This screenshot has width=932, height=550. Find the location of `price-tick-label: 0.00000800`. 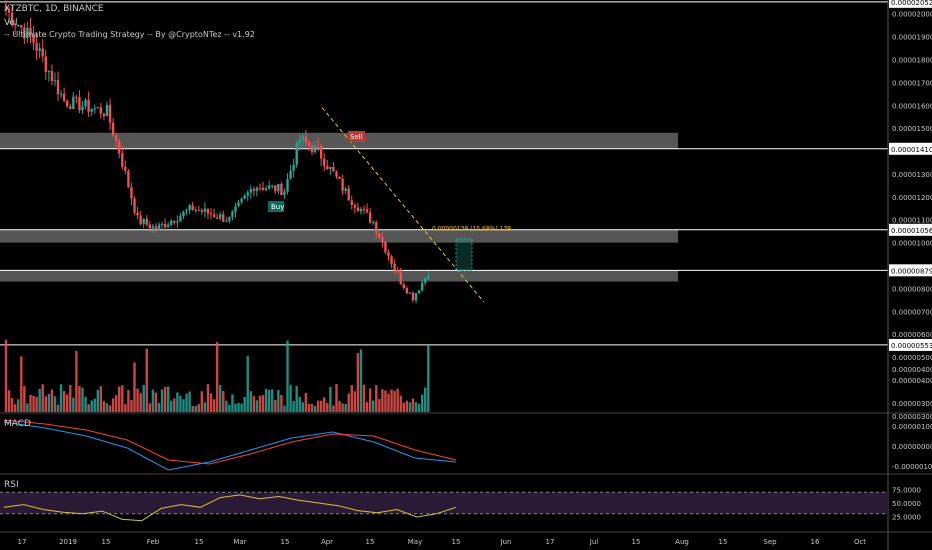

price-tick-label: 0.00000800 is located at coordinates (912, 289).